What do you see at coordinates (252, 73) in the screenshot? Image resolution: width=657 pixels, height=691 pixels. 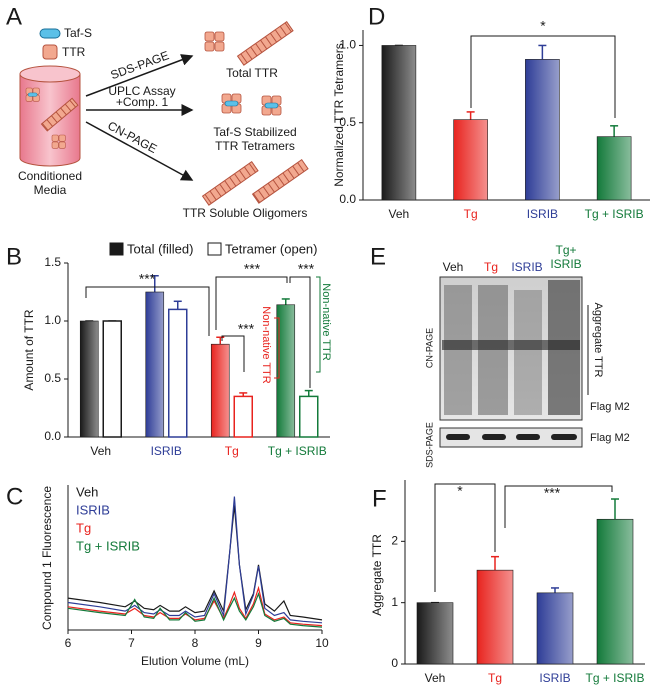 I see `output-label: Total TTR` at bounding box center [252, 73].